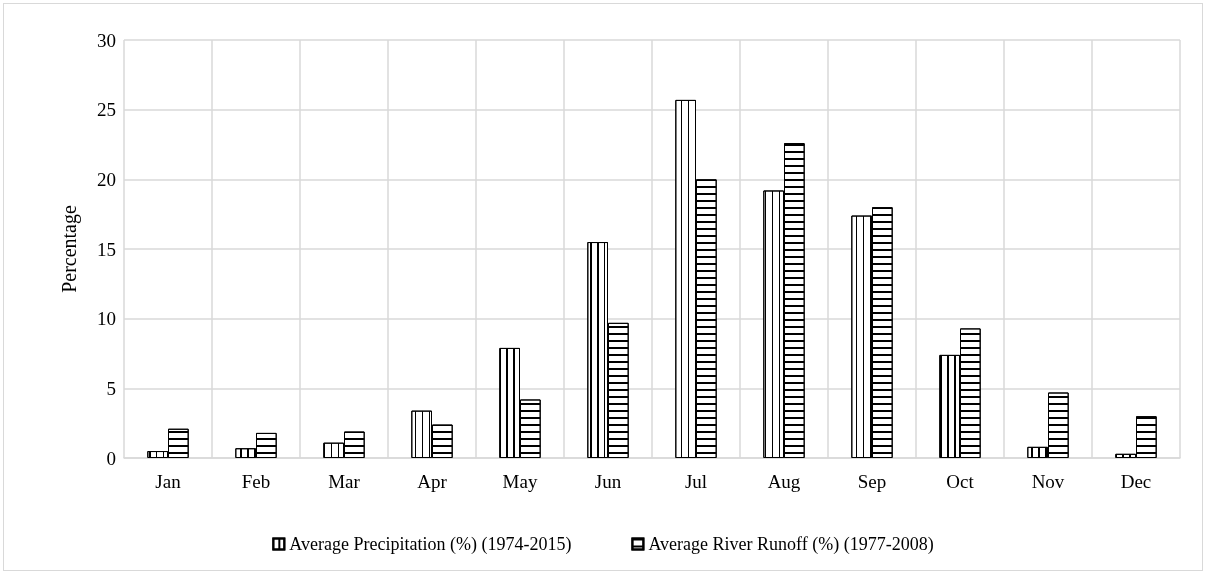  Describe the element at coordinates (106, 249) in the screenshot. I see `y-tick-label: 15` at that location.